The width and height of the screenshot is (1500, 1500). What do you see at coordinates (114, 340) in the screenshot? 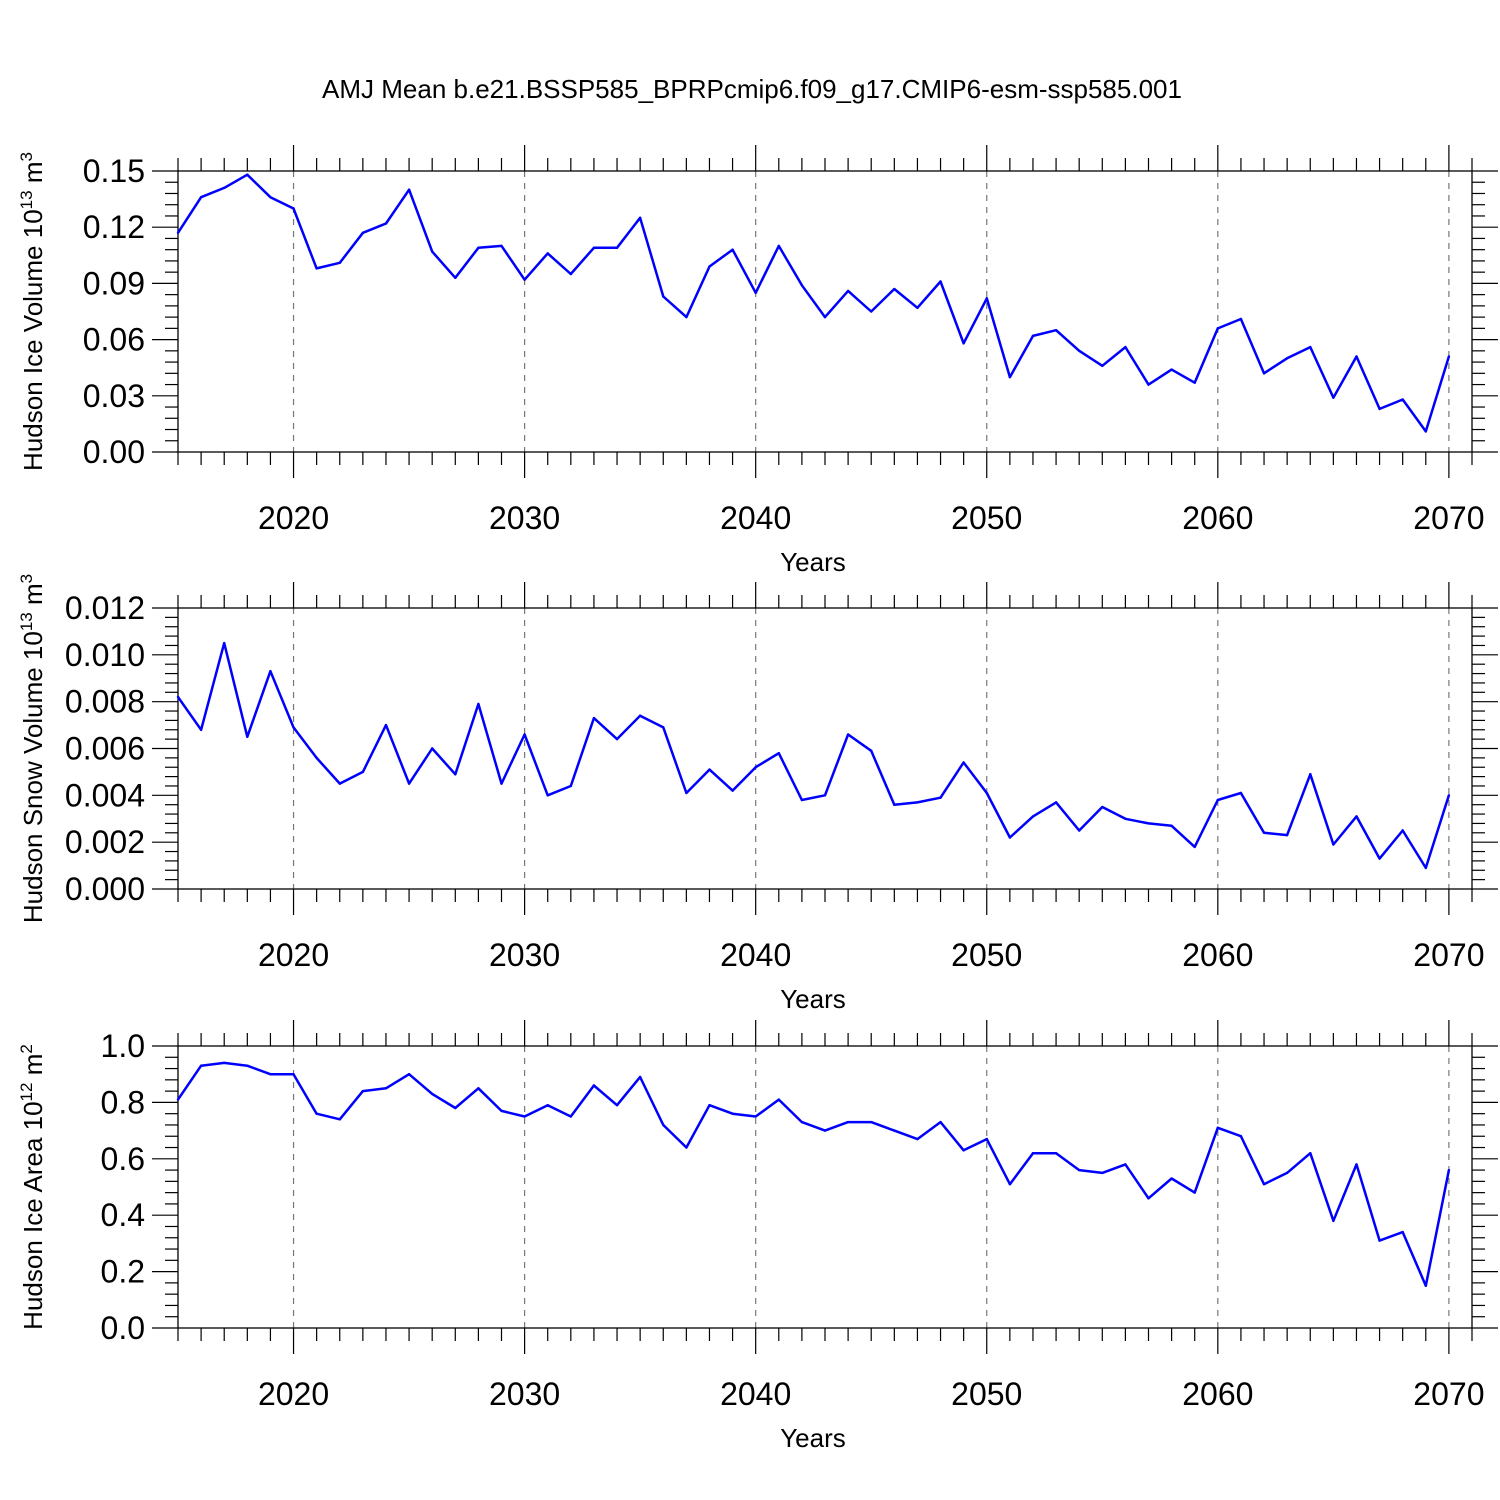
I see `y-tick-label: 0.06` at bounding box center [114, 340].